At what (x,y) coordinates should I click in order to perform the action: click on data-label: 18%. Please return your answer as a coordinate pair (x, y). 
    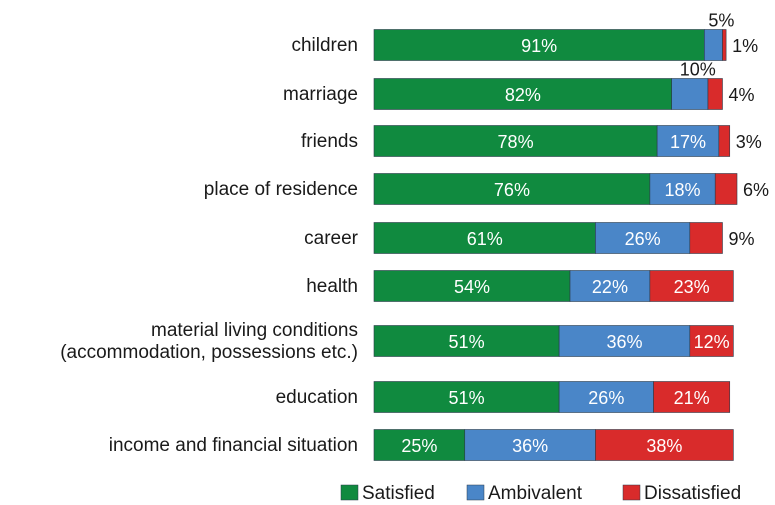
    Looking at the image, I should click on (683, 190).